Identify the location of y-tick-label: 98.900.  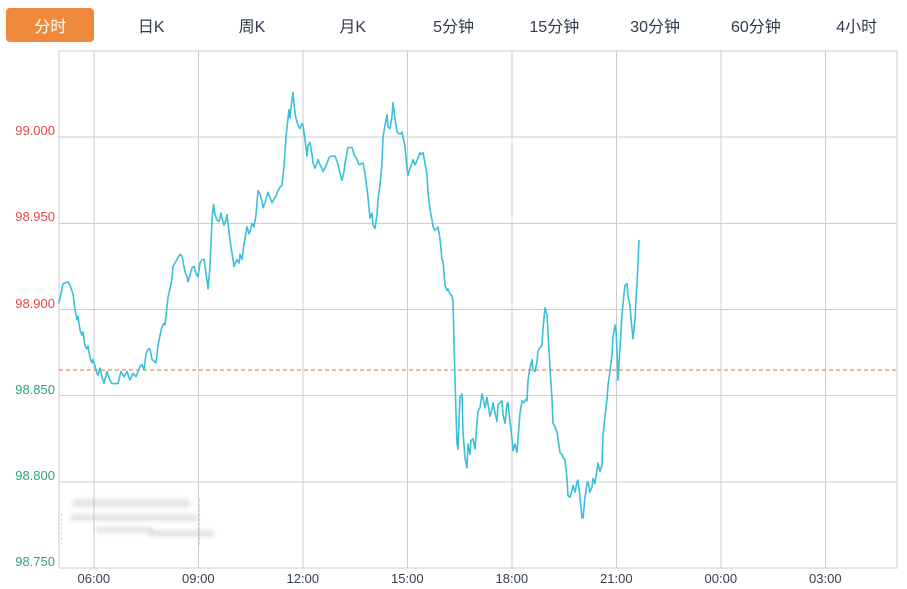
(35, 303).